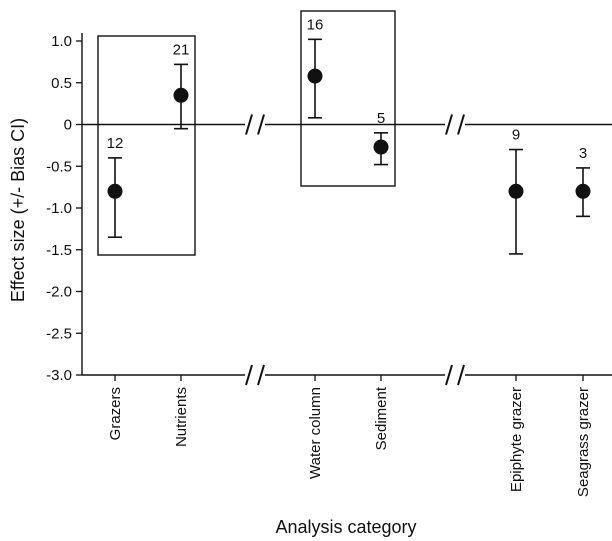 The height and width of the screenshot is (541, 612). I want to click on x-axis-title: Analysis category, so click(345, 527).